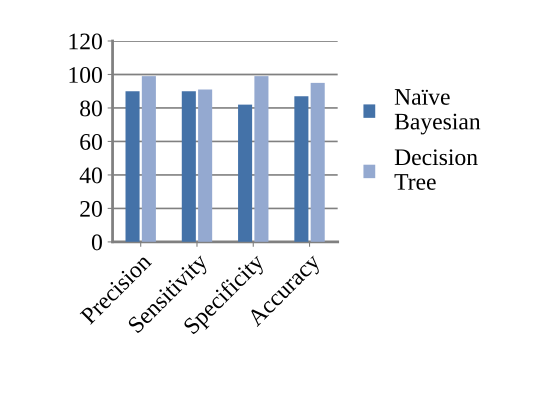  What do you see at coordinates (97, 242) in the screenshot?
I see `y-tick-label: 0` at bounding box center [97, 242].